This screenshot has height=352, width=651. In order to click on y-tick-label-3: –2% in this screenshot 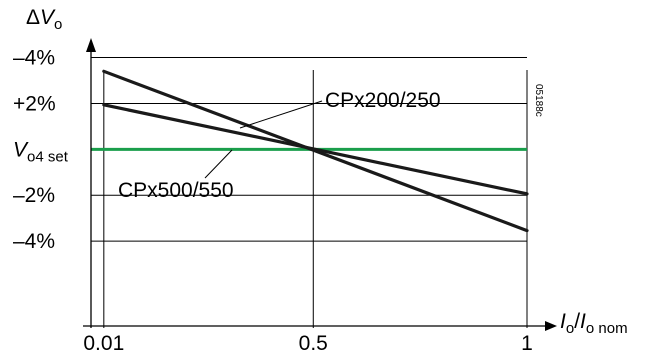, I will do `click(34, 195)`.